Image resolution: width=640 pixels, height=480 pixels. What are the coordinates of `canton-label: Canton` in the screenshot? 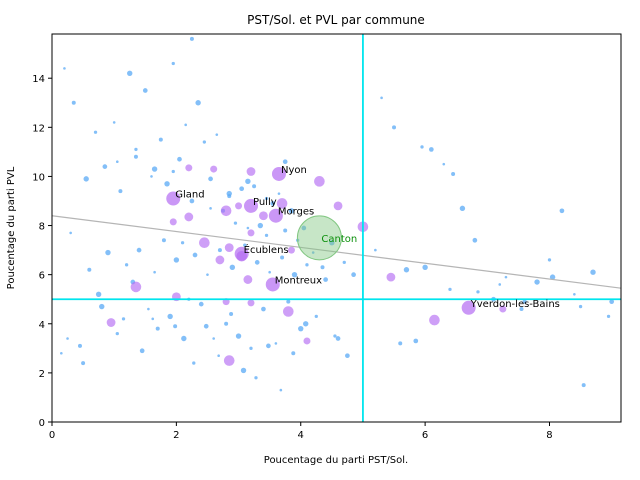 It's located at (339, 239).